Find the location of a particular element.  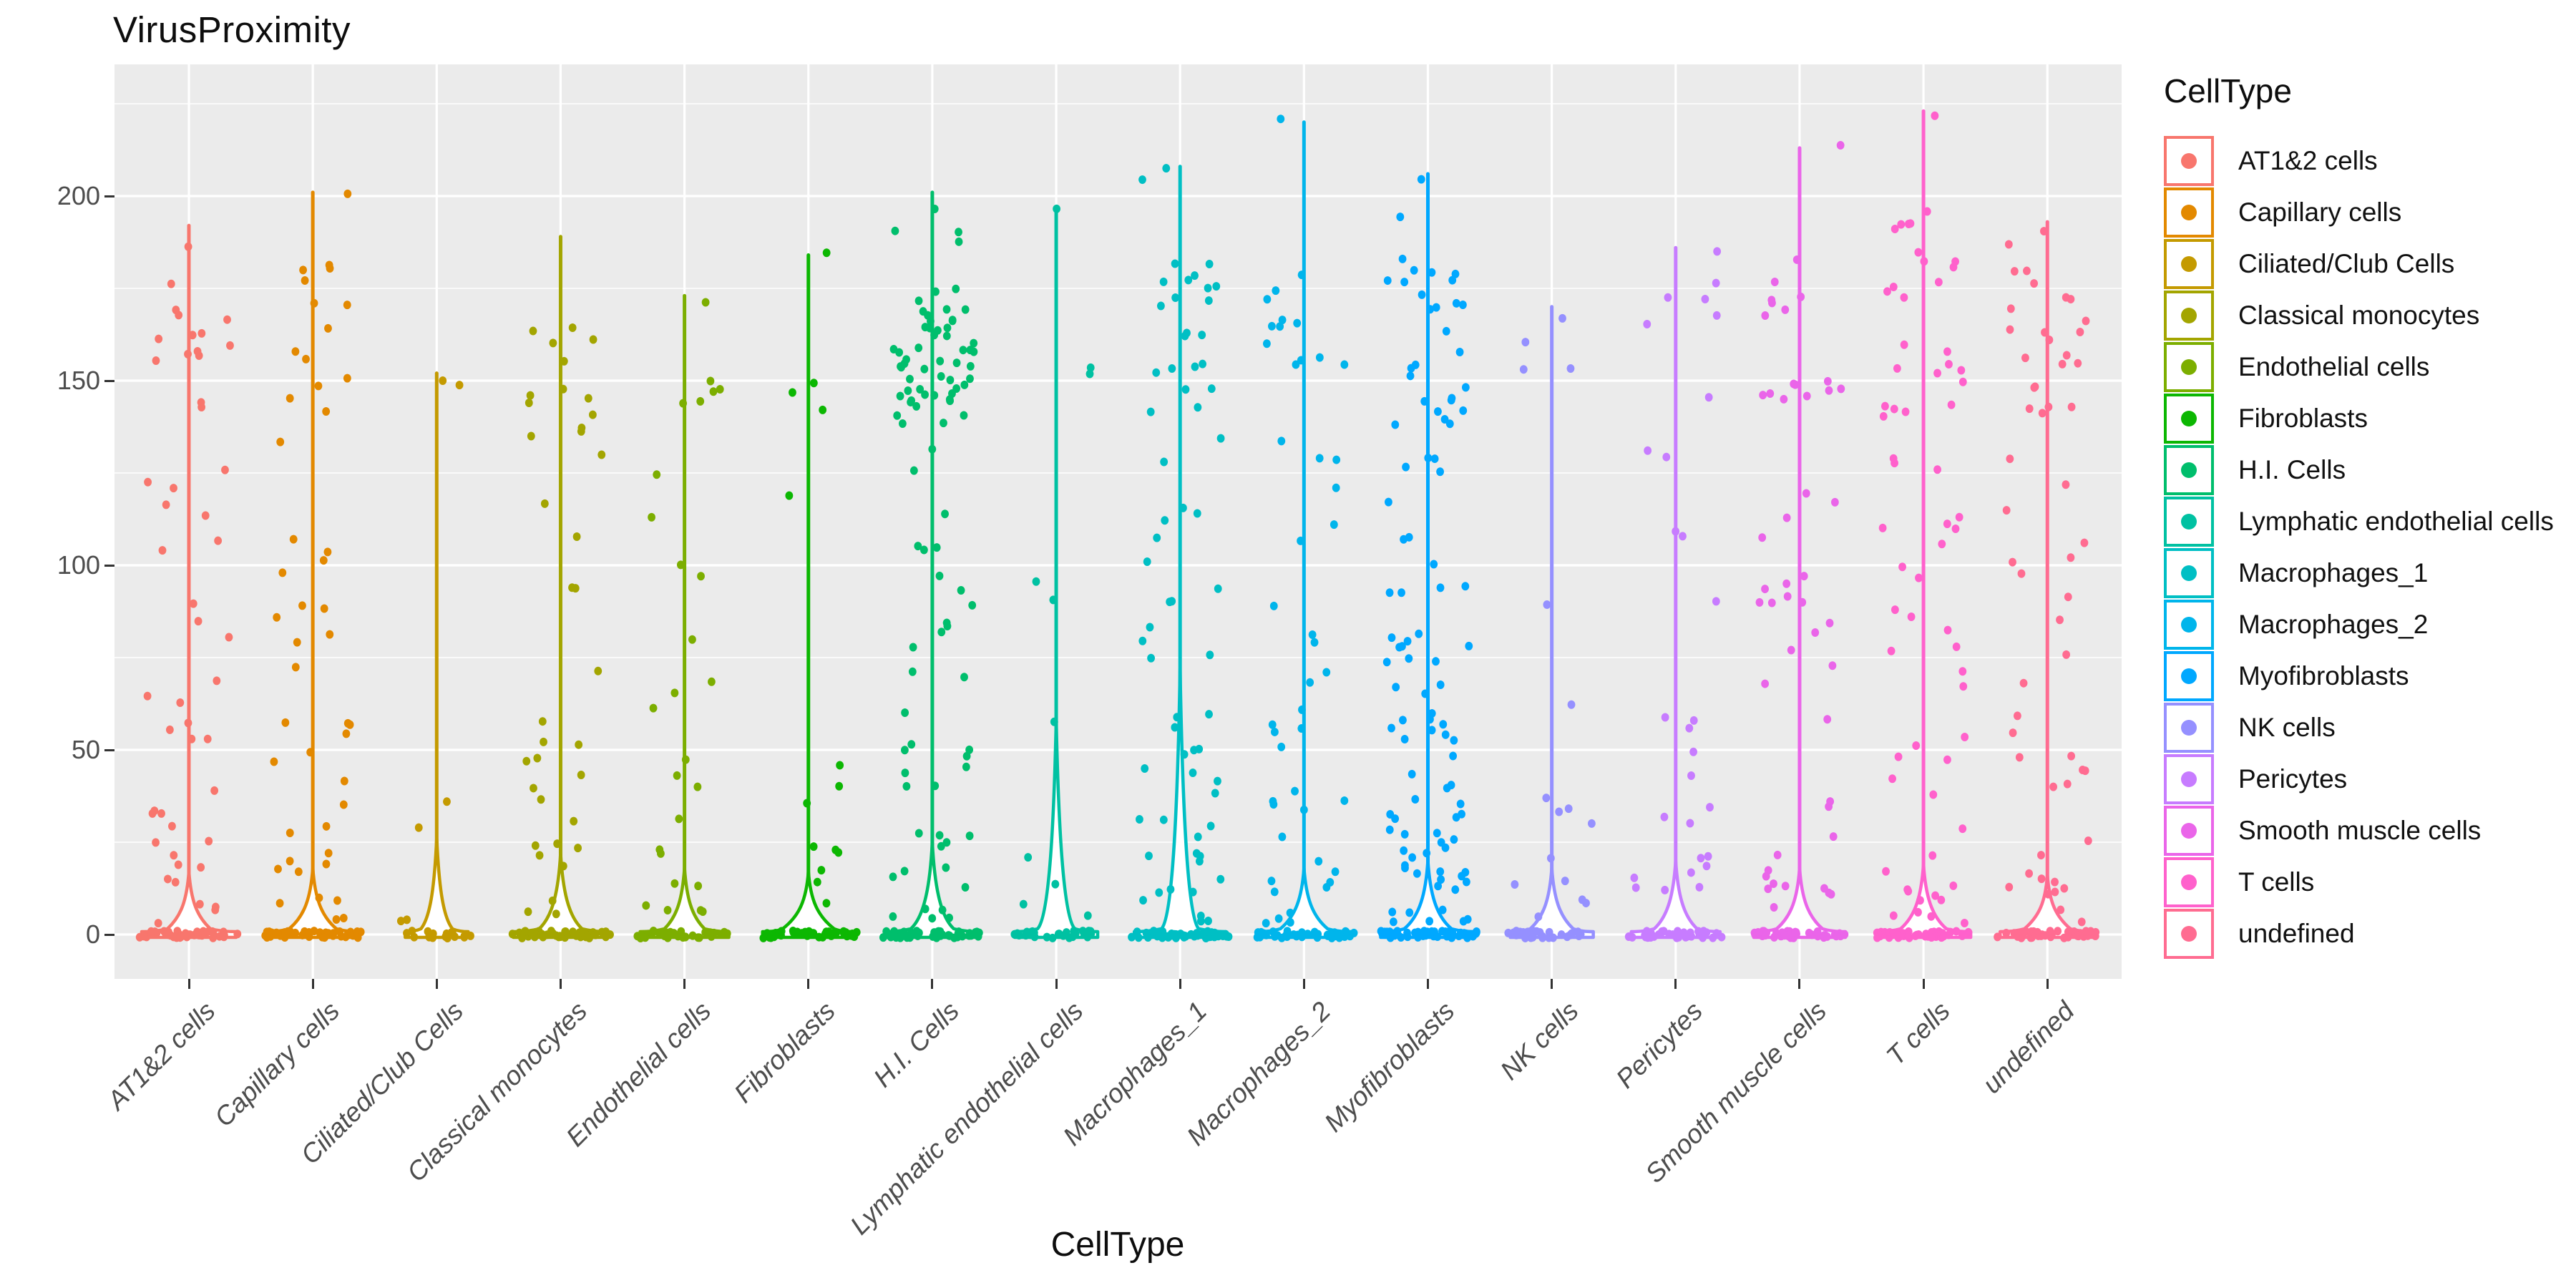

legend-label: NK cells is located at coordinates (2287, 727).